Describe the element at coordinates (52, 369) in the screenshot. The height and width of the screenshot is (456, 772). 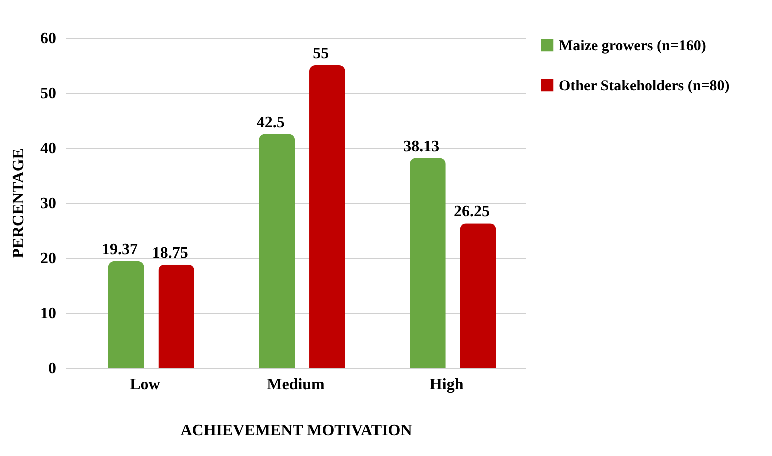
I see `y-tick-label: 0` at that location.